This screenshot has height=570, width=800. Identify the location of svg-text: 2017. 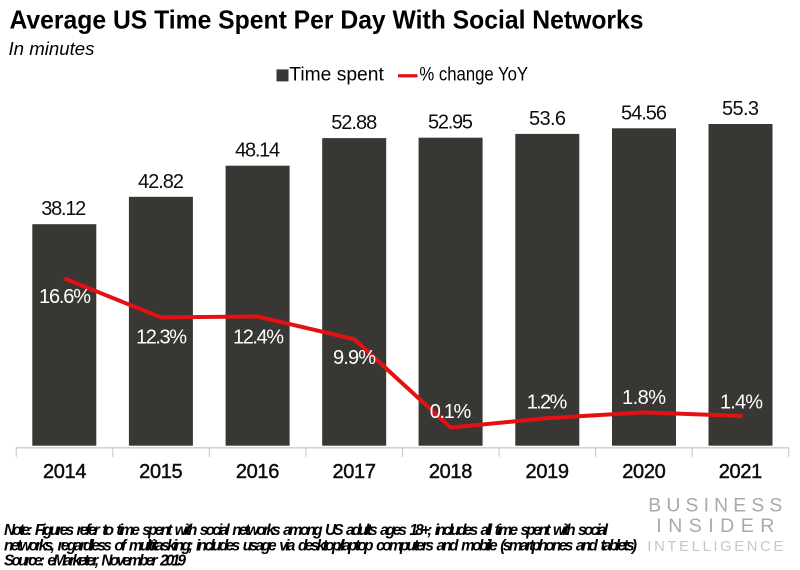
(354, 472).